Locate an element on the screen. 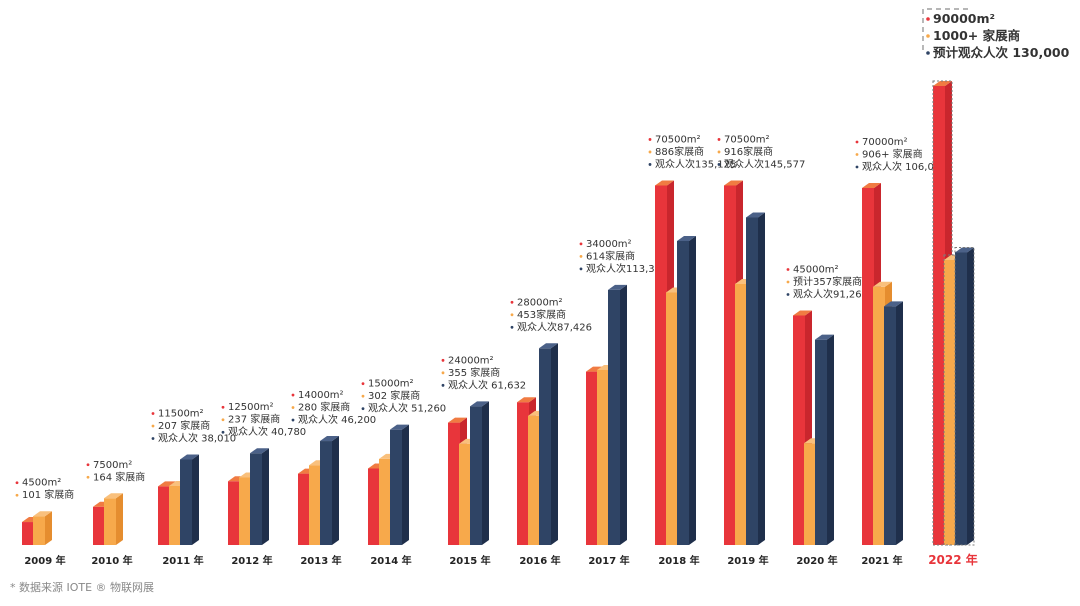  bar-exhibitors-5-front is located at coordinates (385, 501).